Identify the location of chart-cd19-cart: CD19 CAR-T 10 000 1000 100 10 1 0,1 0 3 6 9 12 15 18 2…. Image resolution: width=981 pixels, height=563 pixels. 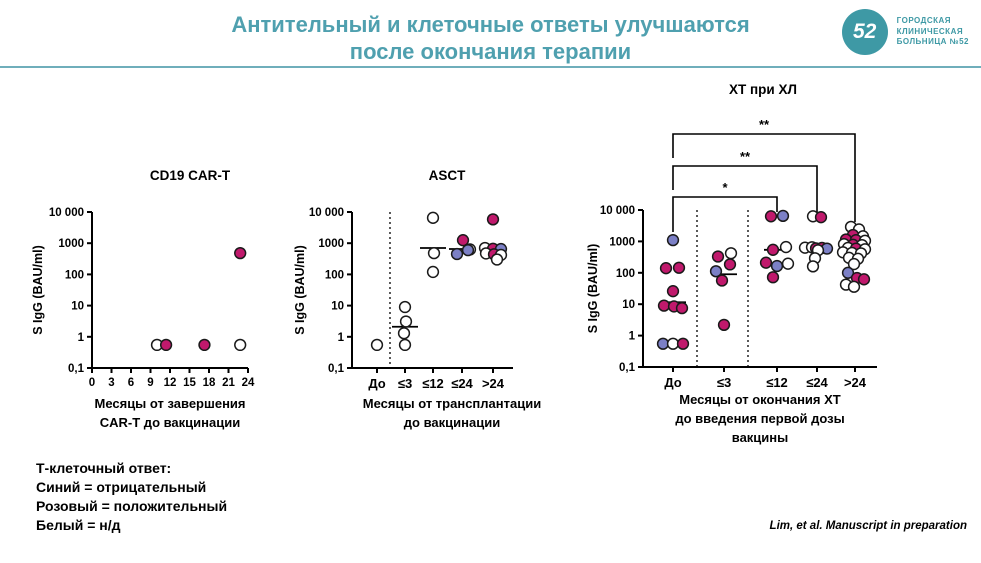
(143, 299).